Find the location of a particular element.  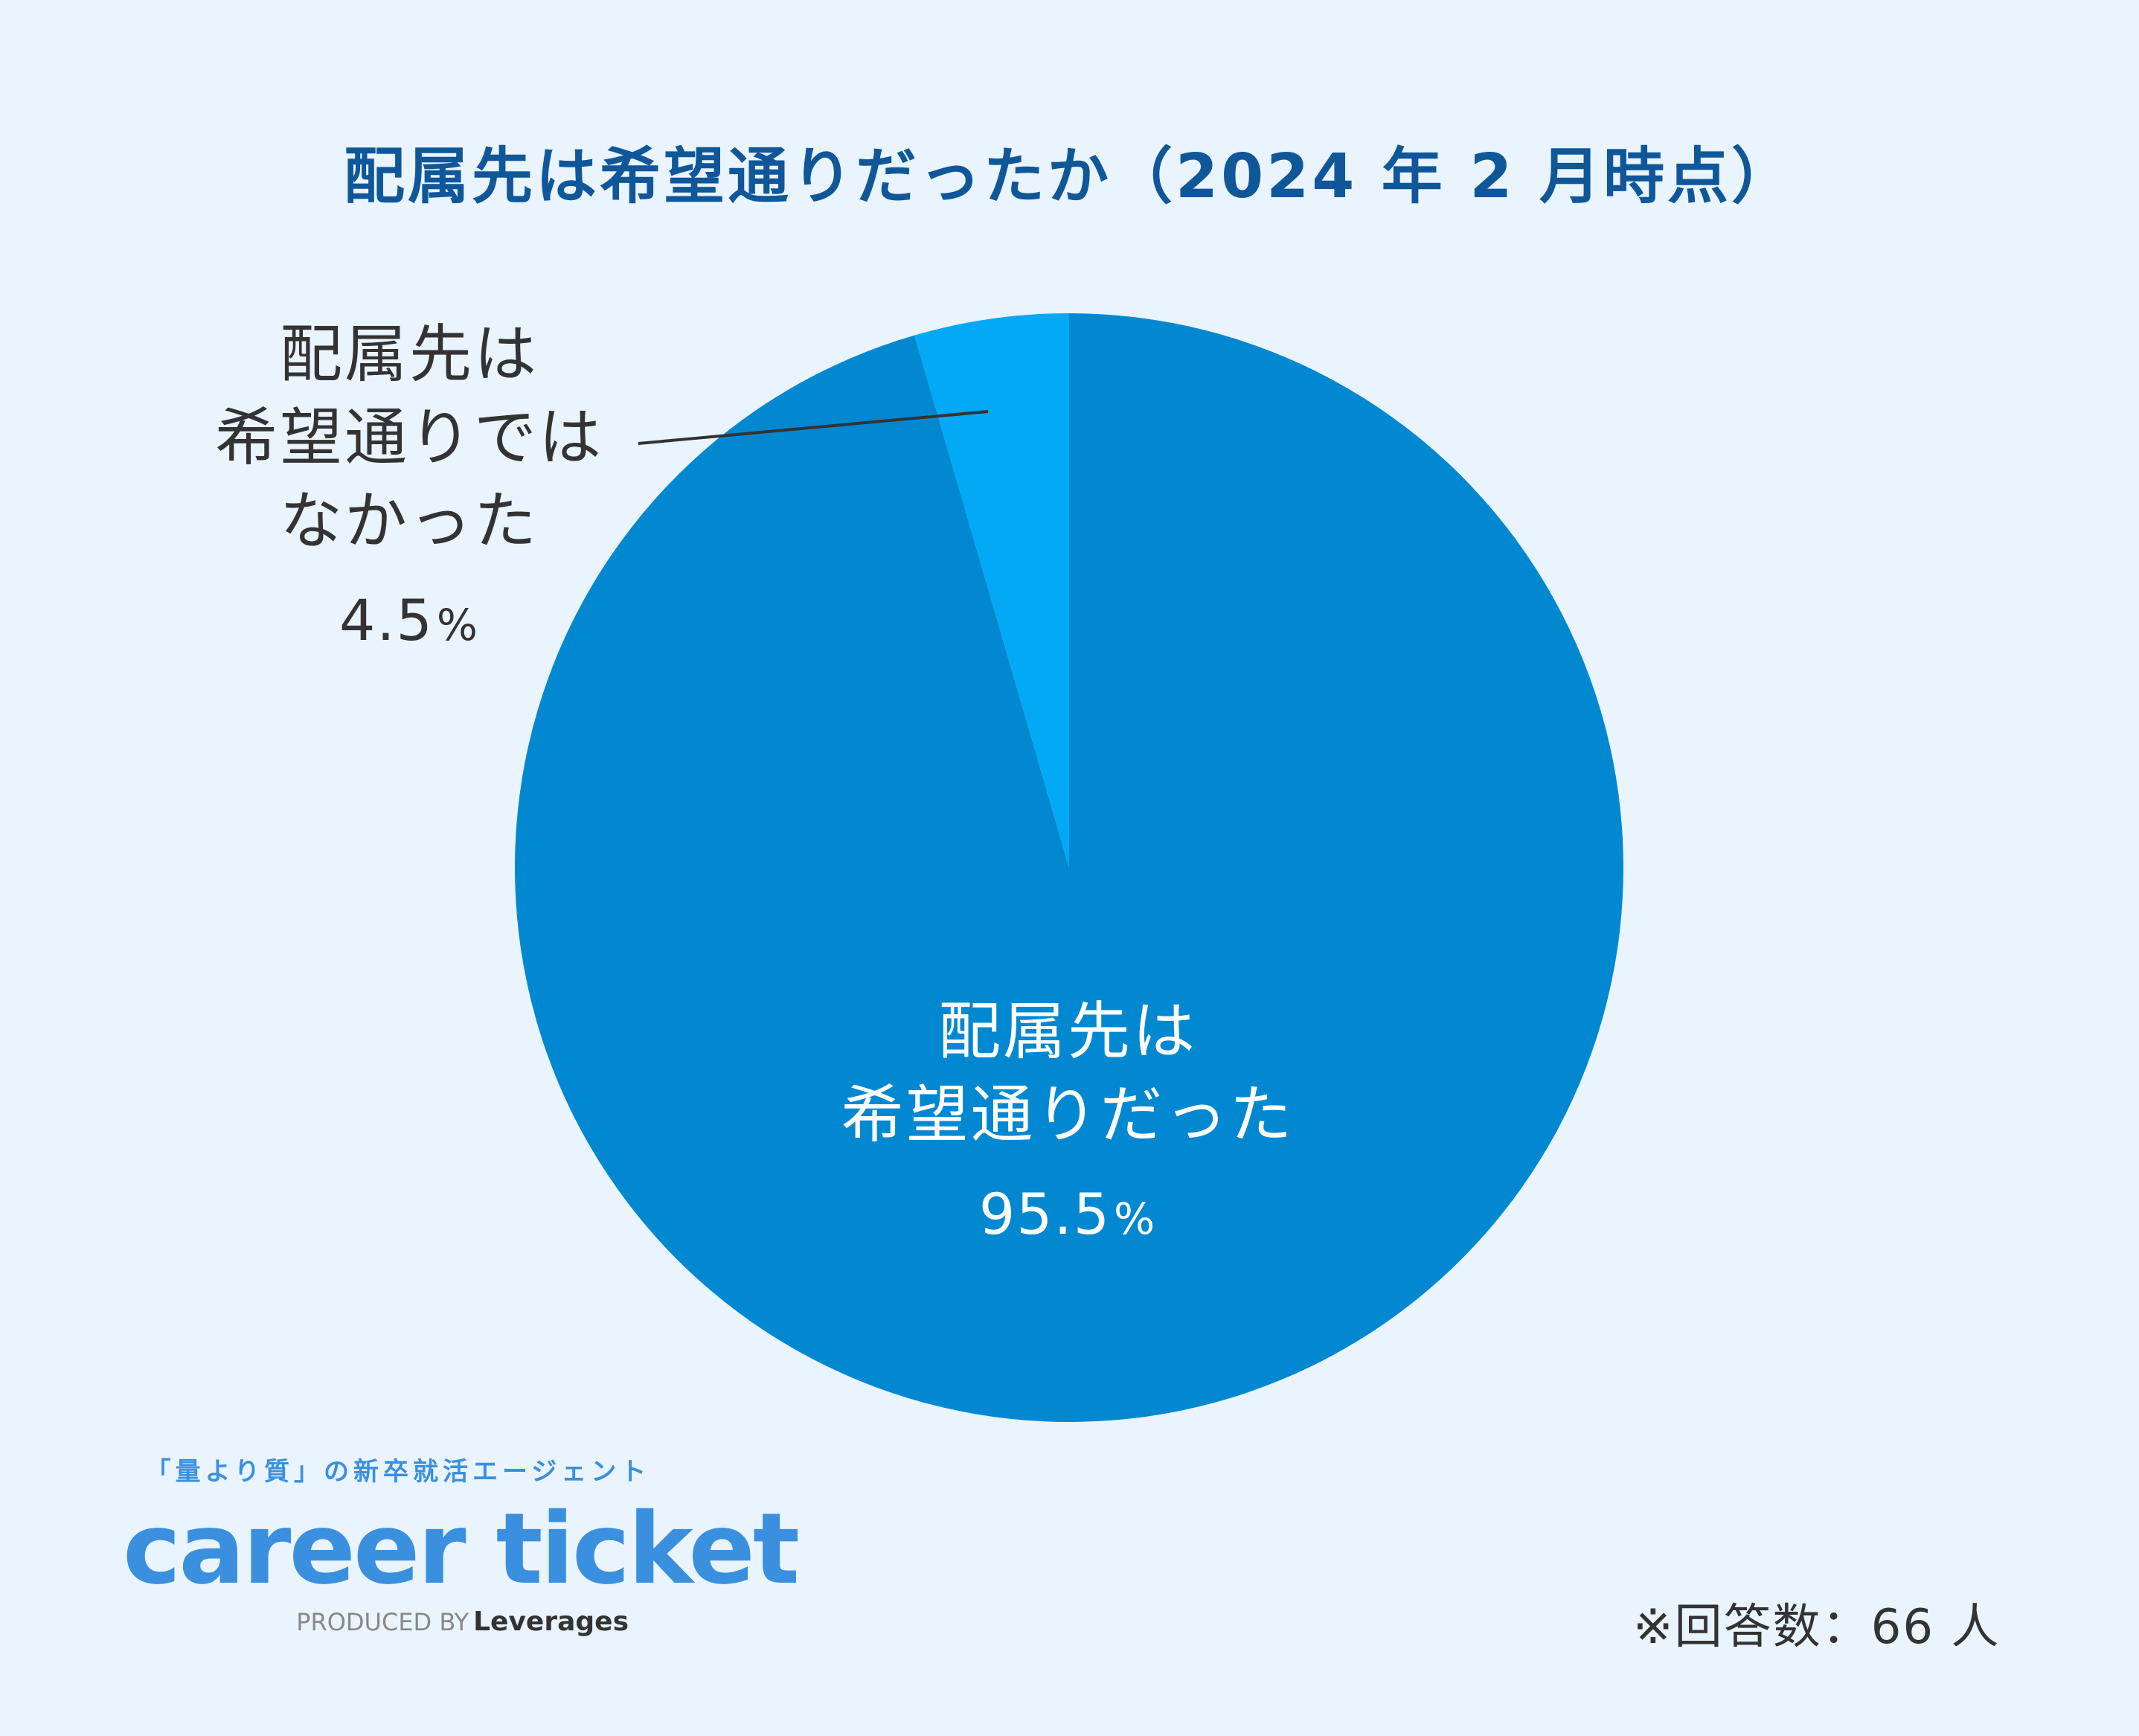

career-ticket-logo: career ticket is located at coordinates (461, 1549).